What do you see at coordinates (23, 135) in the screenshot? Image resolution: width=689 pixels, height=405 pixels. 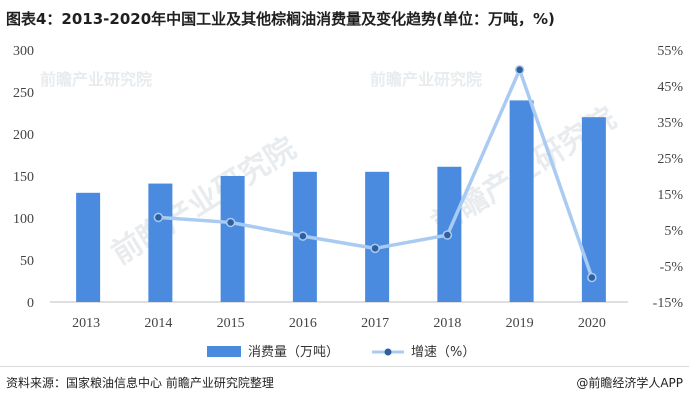 I see `left-tick-label: 200` at bounding box center [23, 135].